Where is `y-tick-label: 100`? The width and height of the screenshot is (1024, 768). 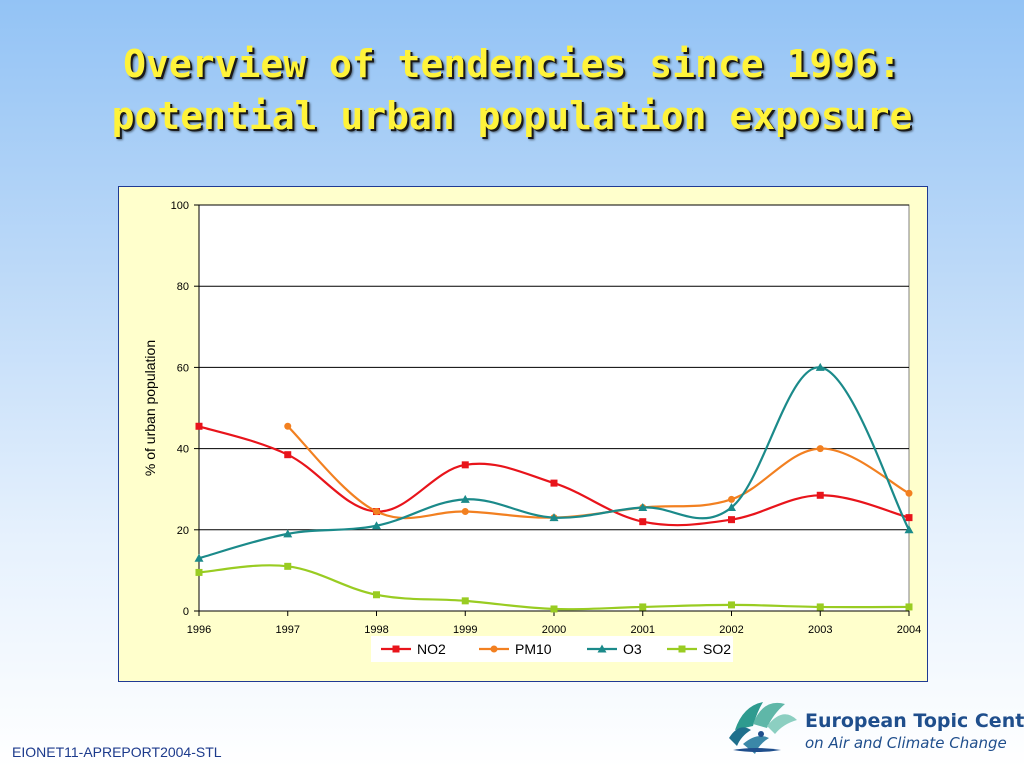
y-tick-label: 100 is located at coordinates (180, 206).